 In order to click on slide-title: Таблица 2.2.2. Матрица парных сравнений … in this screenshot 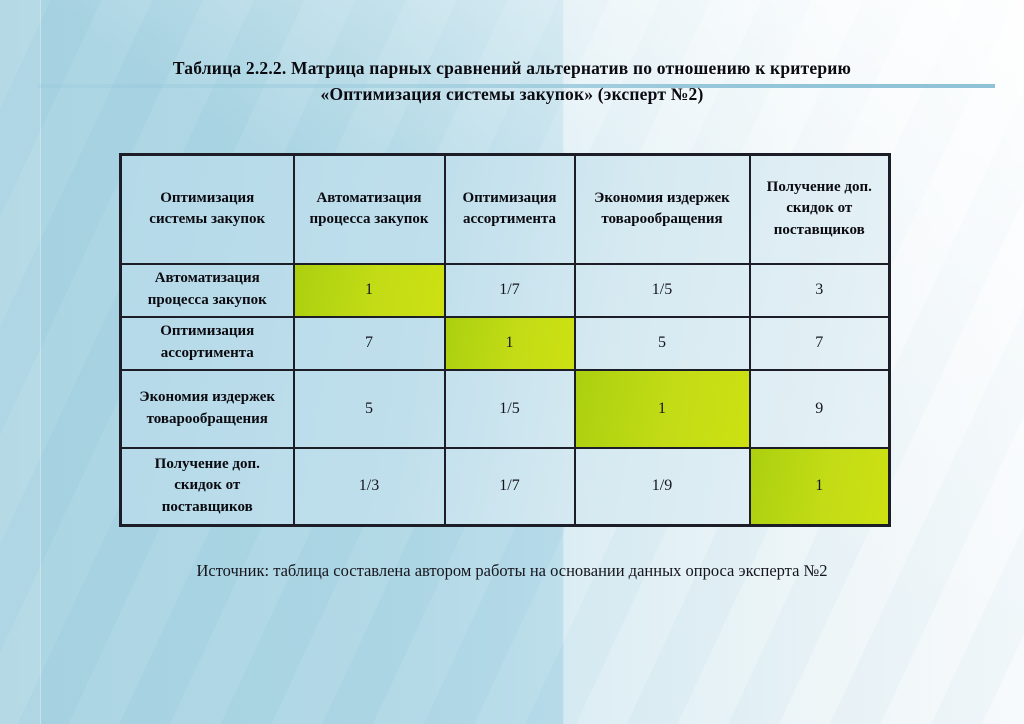, I will do `click(512, 81)`.